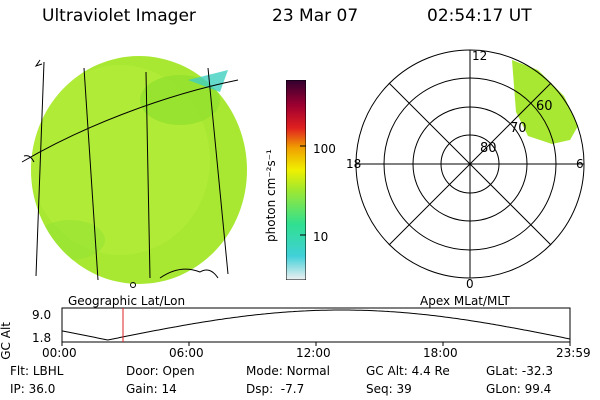 This screenshot has width=600, height=400. What do you see at coordinates (353, 164) in the screenshot?
I see `mlt-label-18: 18` at bounding box center [353, 164].